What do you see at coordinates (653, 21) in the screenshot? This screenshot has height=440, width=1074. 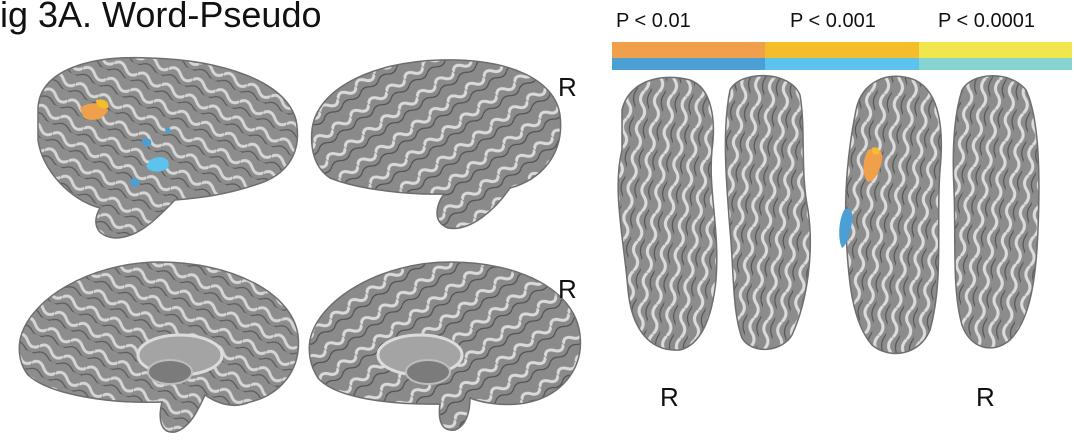 I see `legend-label-p01: P < 0.01` at bounding box center [653, 21].